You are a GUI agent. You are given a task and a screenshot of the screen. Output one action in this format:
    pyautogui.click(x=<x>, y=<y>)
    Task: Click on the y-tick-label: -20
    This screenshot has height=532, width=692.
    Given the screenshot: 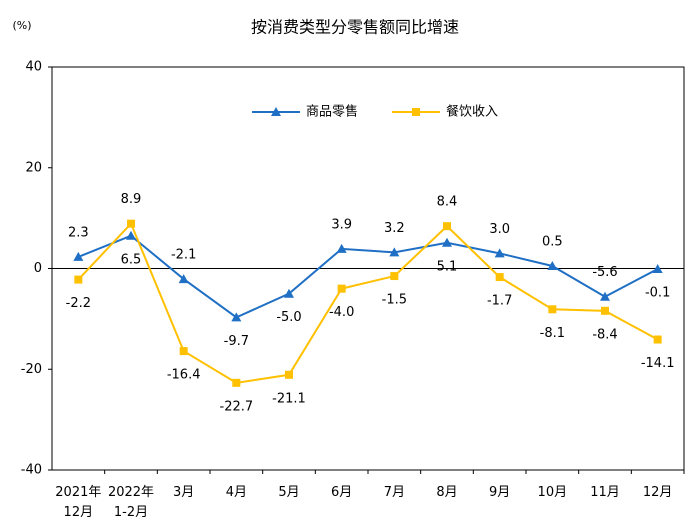 What is the action you would take?
    pyautogui.click(x=31, y=369)
    